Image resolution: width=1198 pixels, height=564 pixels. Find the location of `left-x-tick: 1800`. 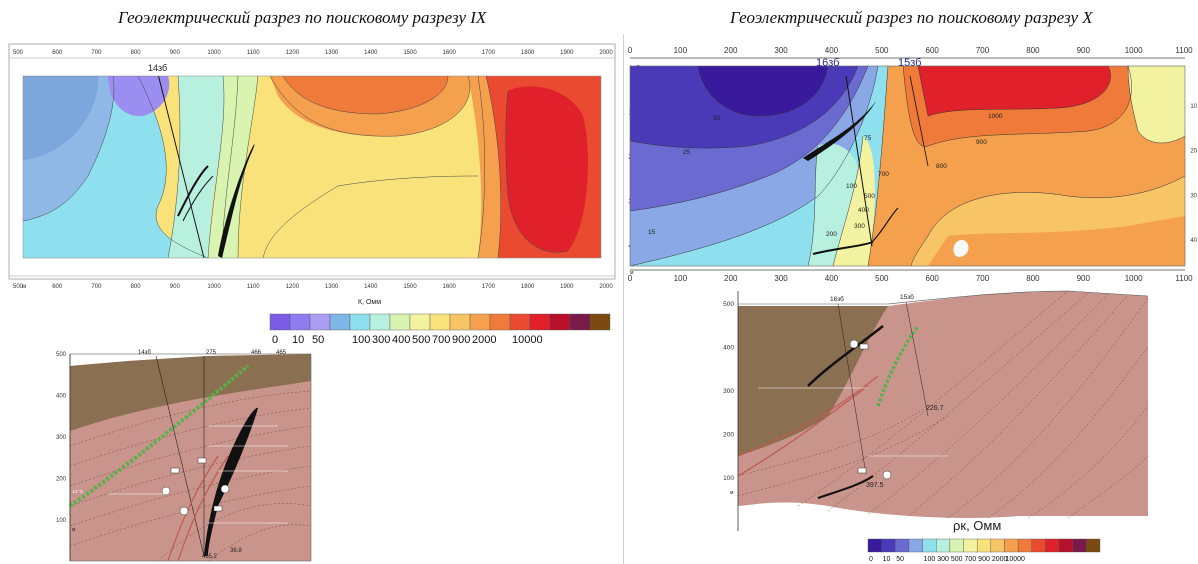

left-x-tick: 1800 is located at coordinates (528, 287).